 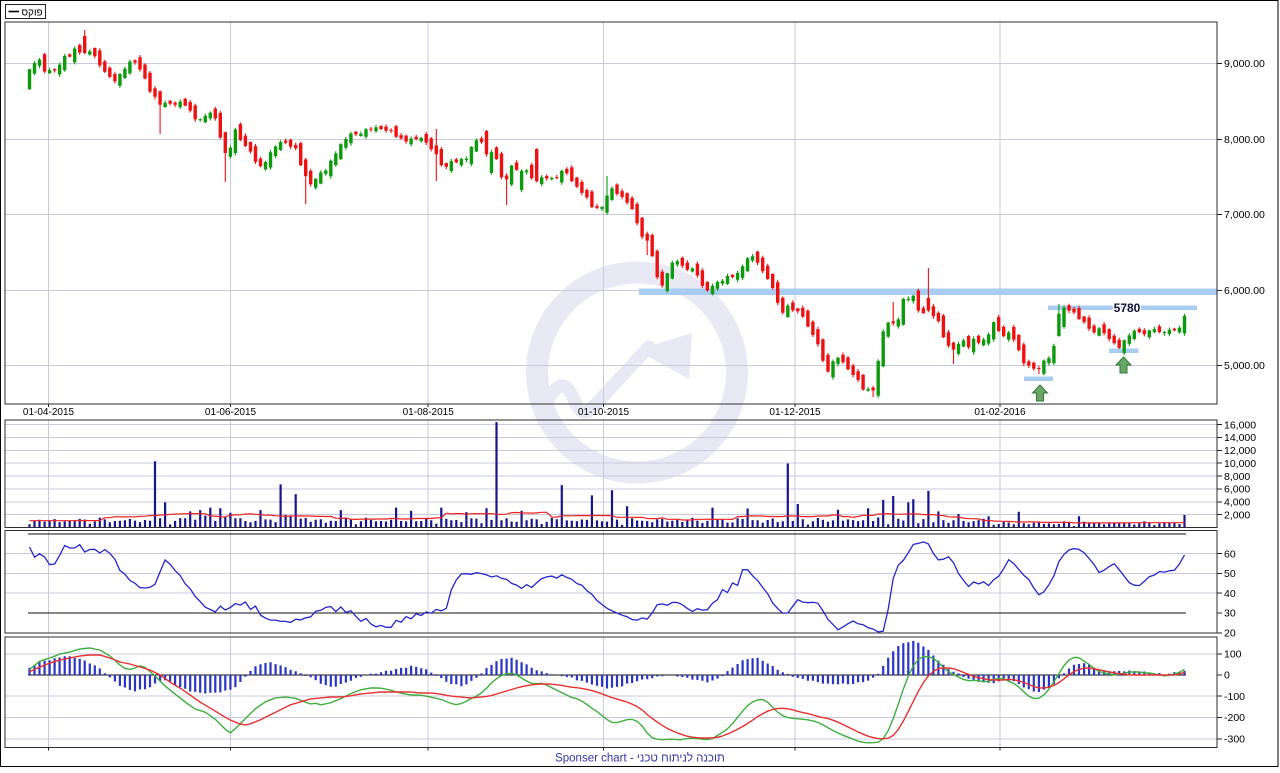 I want to click on svg-text: 6,000.00, so click(x=1244, y=291).